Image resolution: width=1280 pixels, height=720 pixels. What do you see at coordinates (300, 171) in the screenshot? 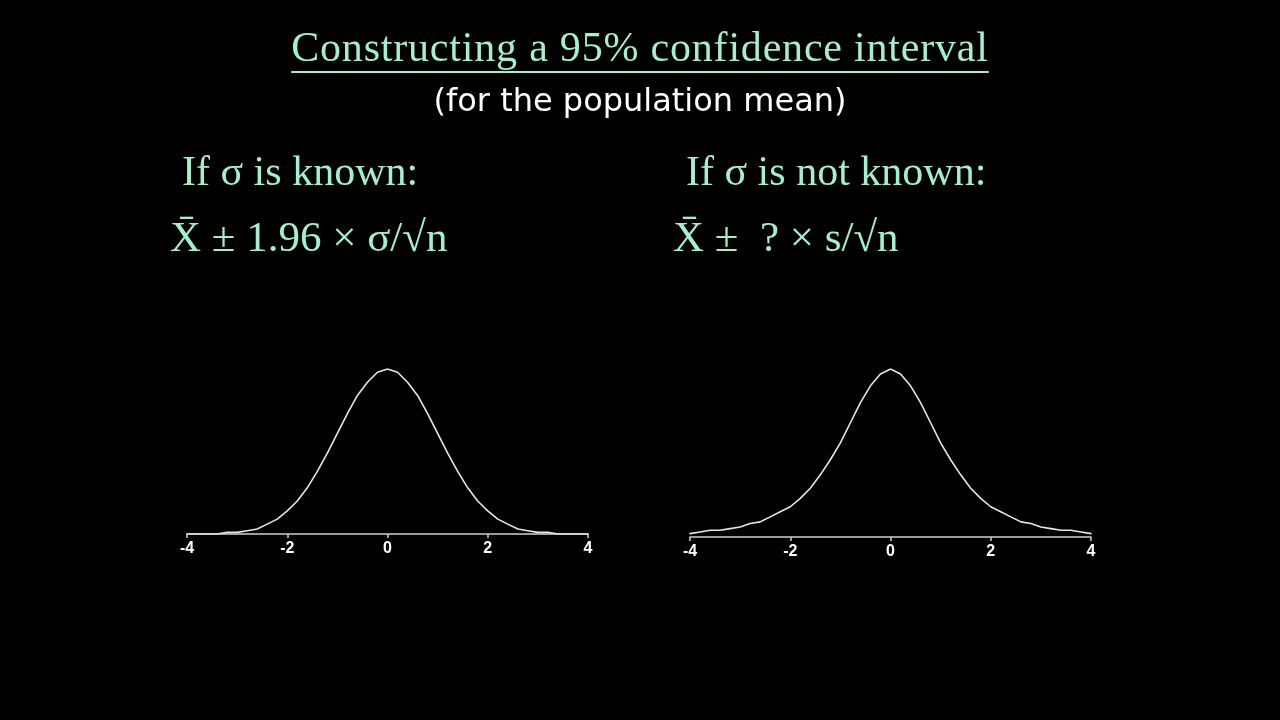
I see `chart-title: If σ is known:` at bounding box center [300, 171].